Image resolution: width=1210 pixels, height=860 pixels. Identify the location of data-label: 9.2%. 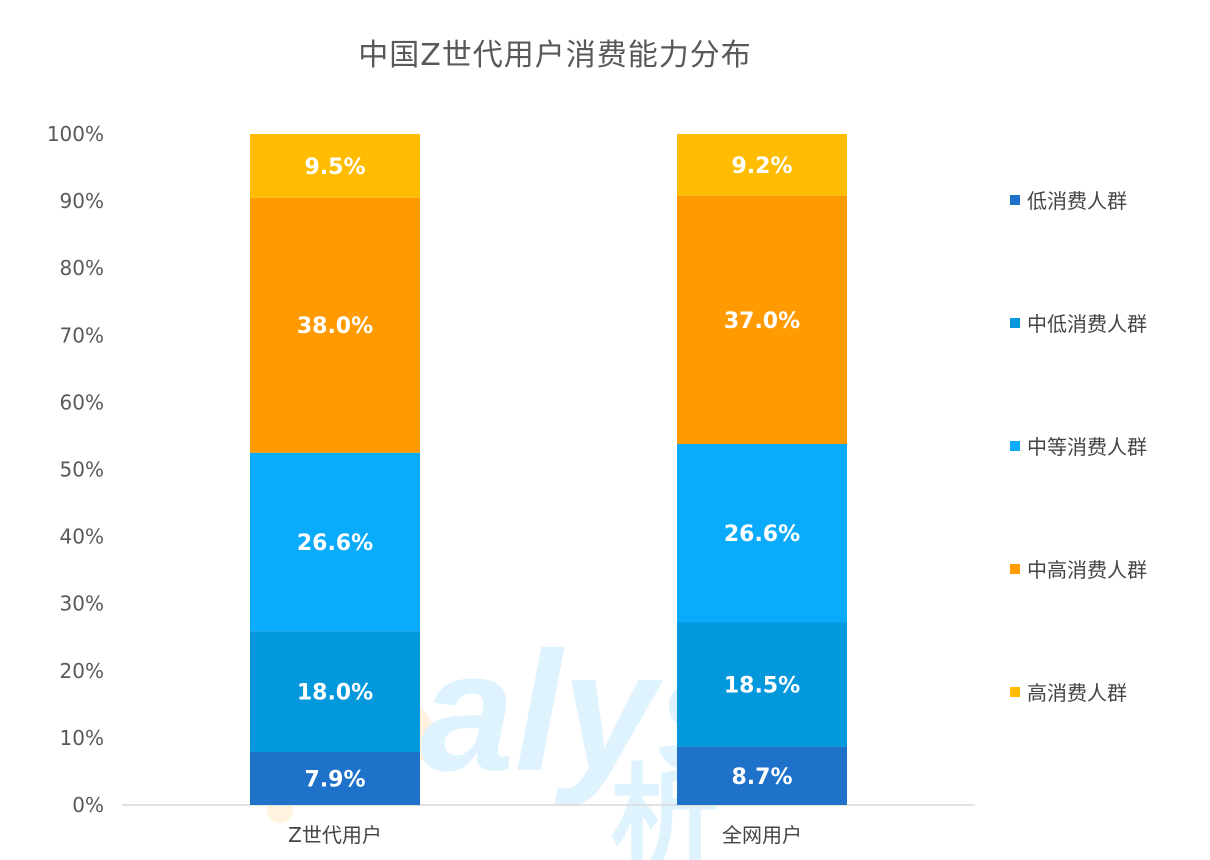
(761, 166).